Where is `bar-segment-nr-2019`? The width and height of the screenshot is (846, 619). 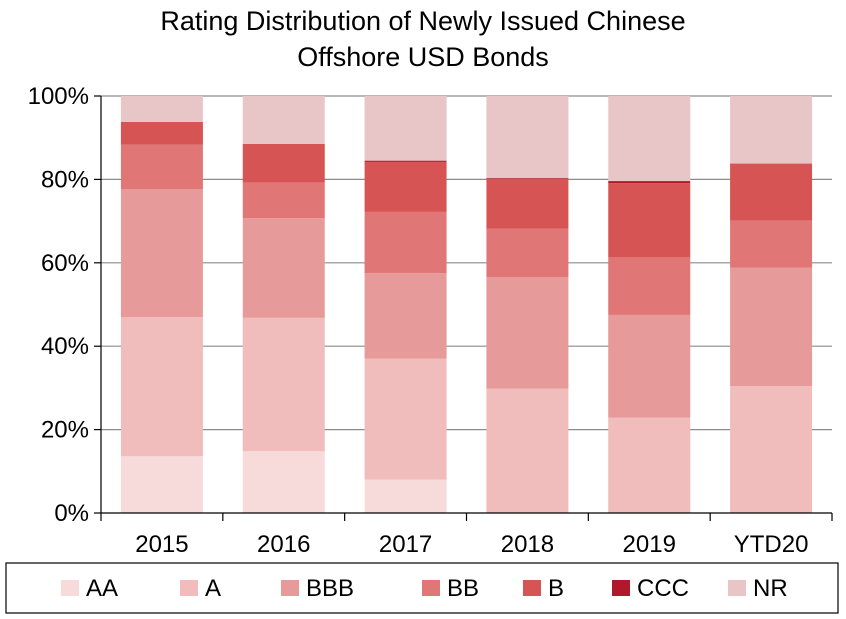 bar-segment-nr-2019 is located at coordinates (649, 139).